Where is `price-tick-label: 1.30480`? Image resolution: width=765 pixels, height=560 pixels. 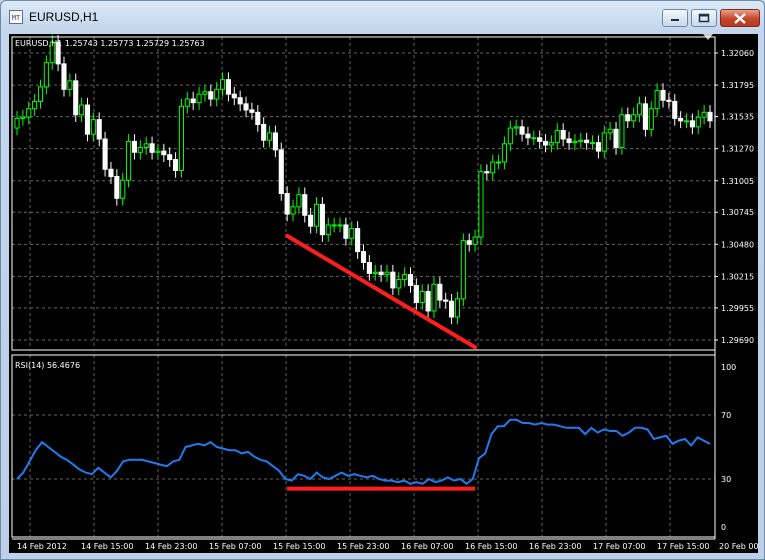 price-tick-label: 1.30480 is located at coordinates (737, 244).